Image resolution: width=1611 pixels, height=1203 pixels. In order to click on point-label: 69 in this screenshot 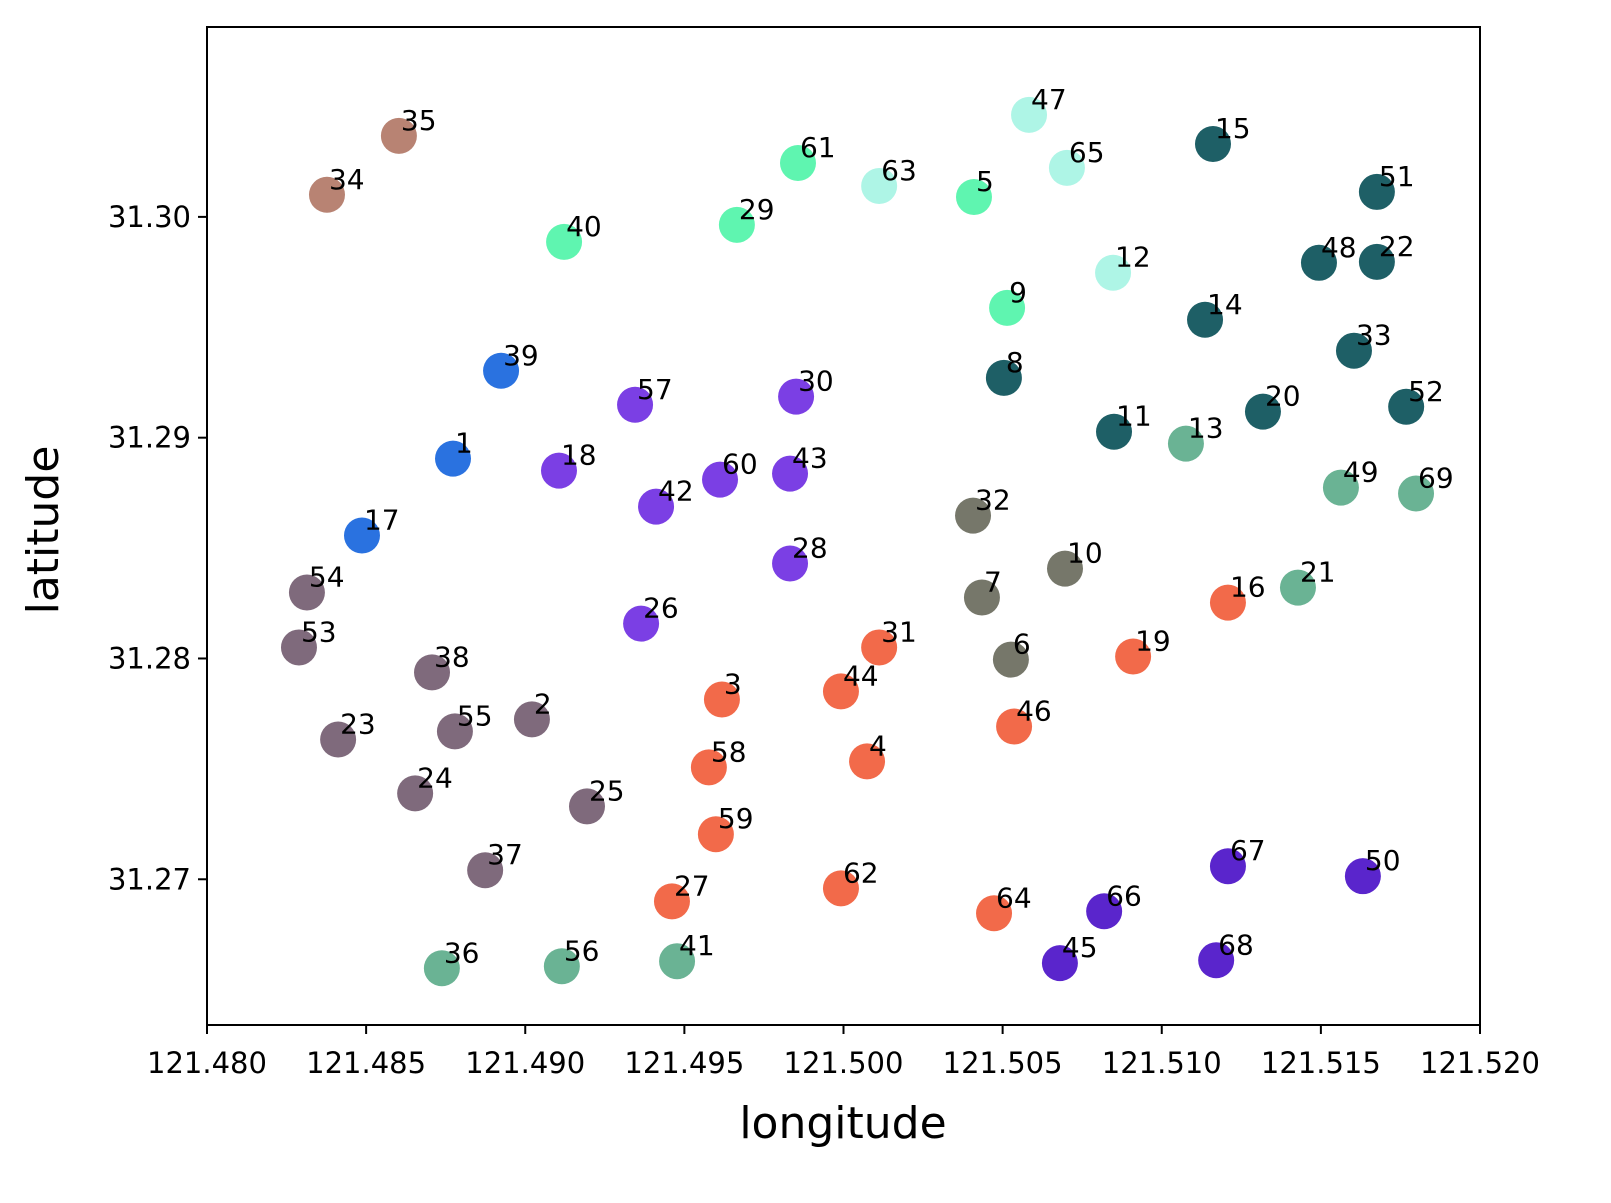, I will do `click(1436, 478)`.